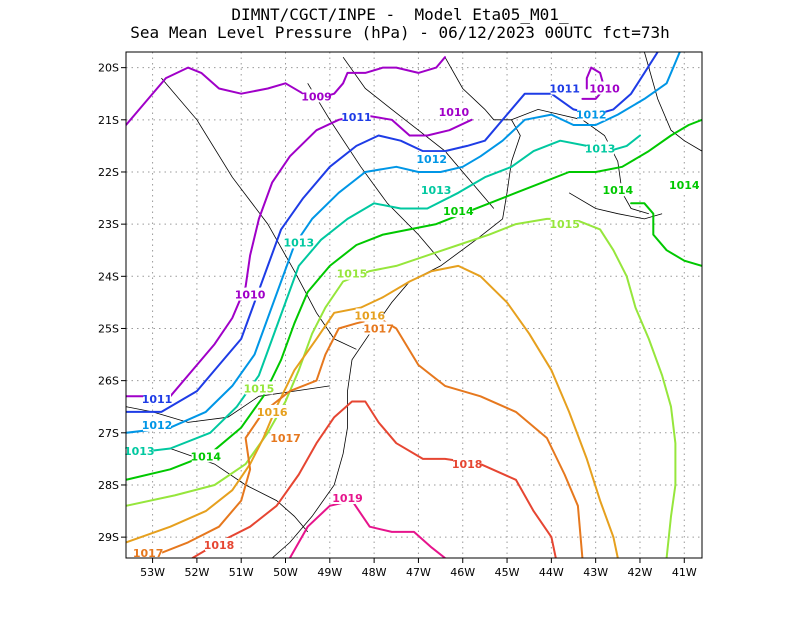 Image resolution: width=800 pixels, height=618 pixels. Describe the element at coordinates (108, 172) in the screenshot. I see `y-tick-label: 22S` at that location.